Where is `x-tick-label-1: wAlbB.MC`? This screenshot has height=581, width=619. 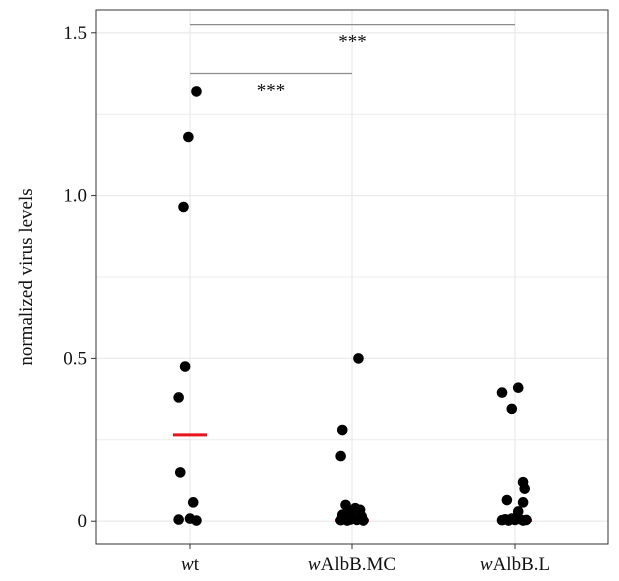
x-tick-label-1: wAlbB.MC is located at coordinates (352, 564).